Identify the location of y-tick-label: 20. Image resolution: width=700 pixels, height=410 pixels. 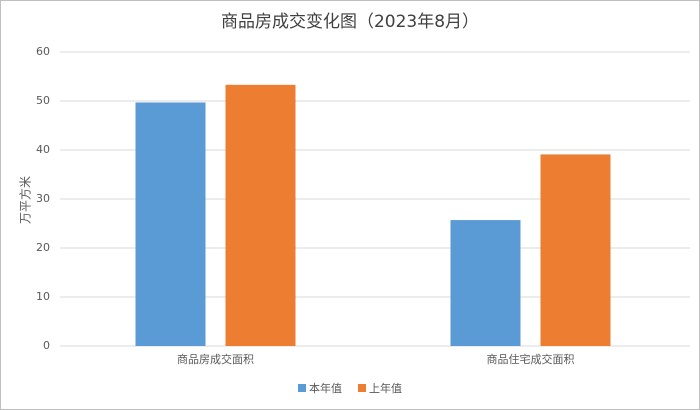
(43, 247).